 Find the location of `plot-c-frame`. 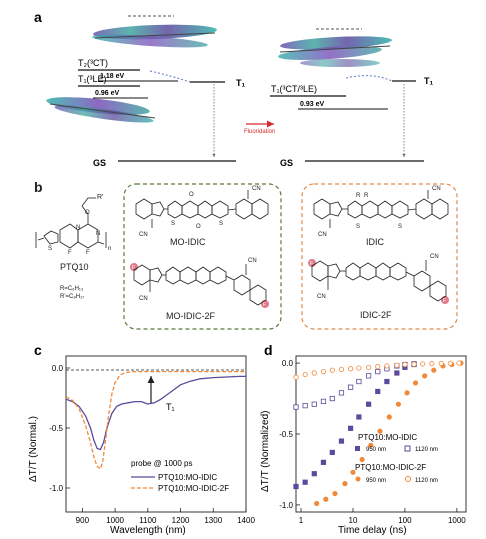

plot-c-frame is located at coordinates (156, 434).